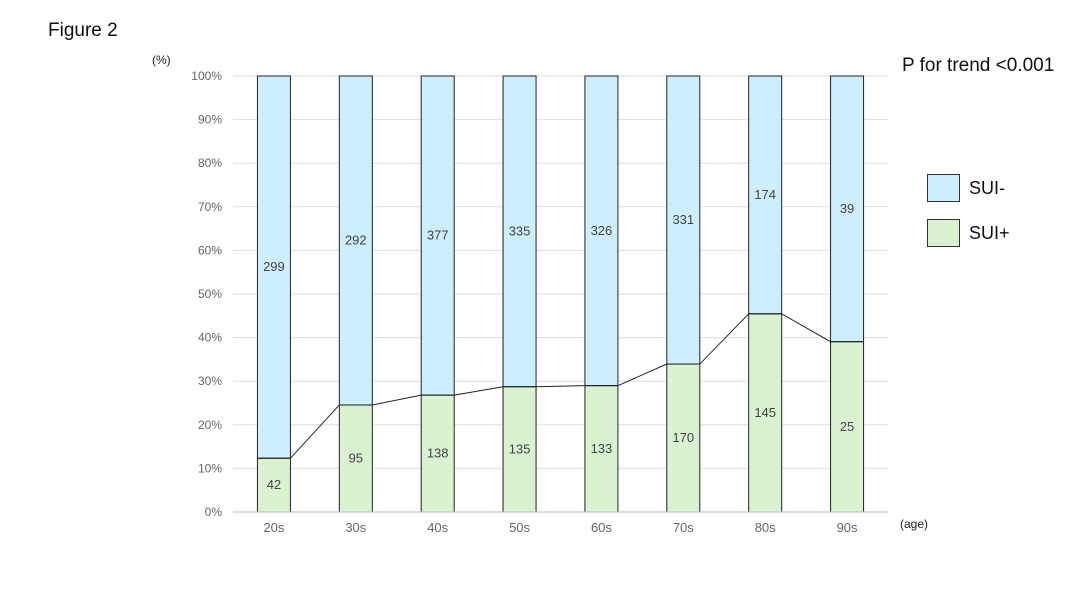 This screenshot has height=607, width=1080. Describe the element at coordinates (943, 188) in the screenshot. I see `legend-swatch-sui-neg` at that location.